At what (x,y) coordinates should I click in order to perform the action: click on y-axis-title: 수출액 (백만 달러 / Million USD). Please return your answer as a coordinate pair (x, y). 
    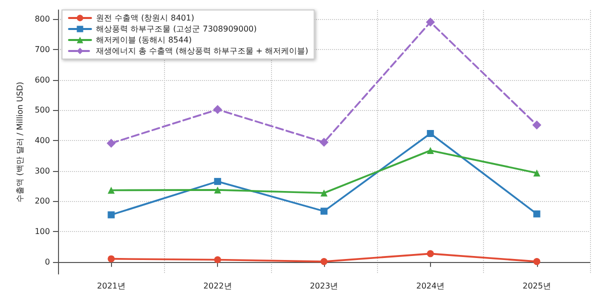
    Looking at the image, I should click on (19, 142).